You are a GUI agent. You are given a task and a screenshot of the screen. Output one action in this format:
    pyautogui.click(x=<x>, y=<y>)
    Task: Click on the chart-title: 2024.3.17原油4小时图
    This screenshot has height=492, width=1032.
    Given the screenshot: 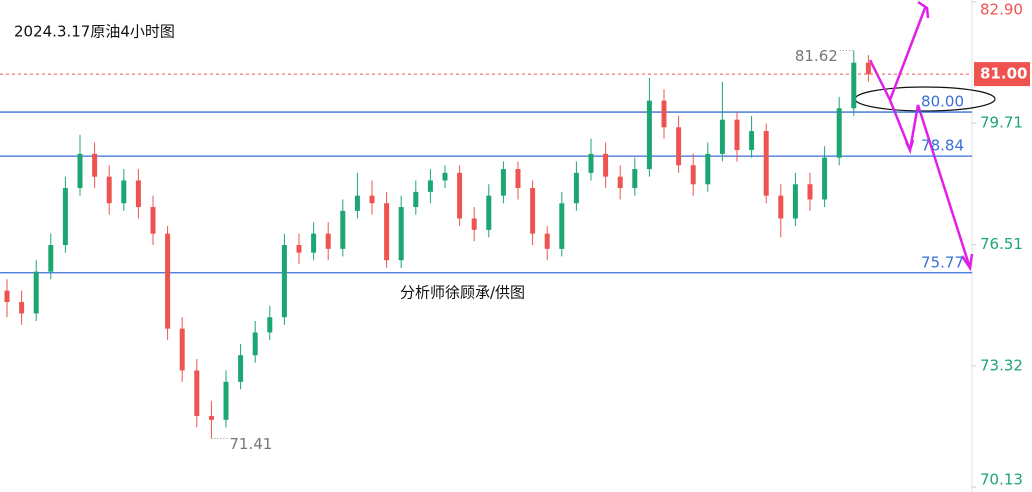 What is the action you would take?
    pyautogui.click(x=94, y=32)
    